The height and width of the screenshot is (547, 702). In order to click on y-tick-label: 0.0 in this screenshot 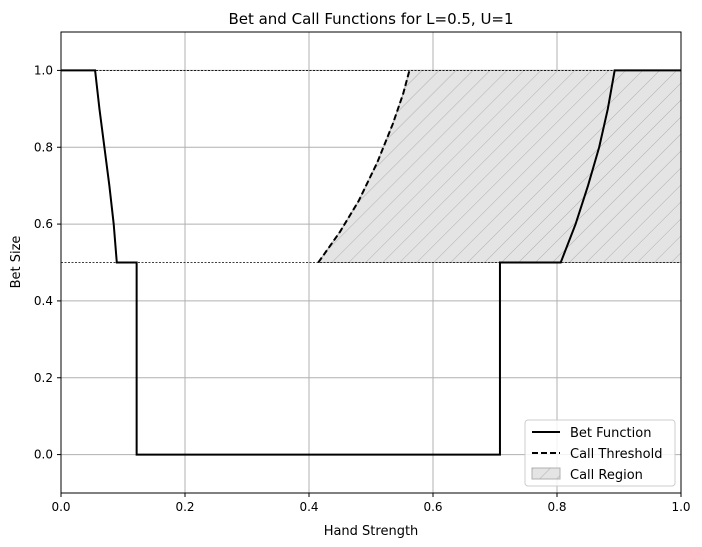, I will do `click(43, 455)`.